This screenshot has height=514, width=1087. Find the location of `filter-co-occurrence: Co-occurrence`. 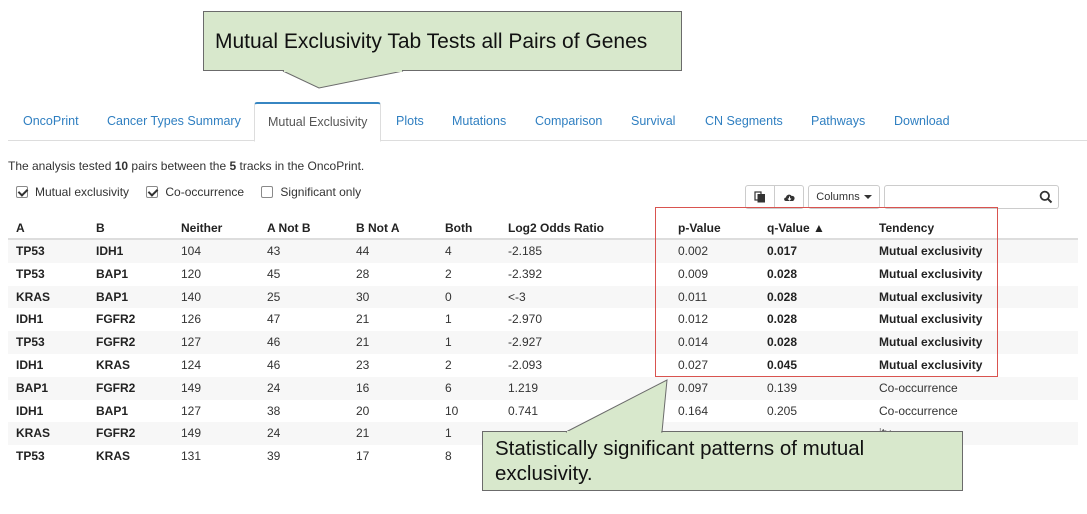

filter-co-occurrence: Co-occurrence is located at coordinates (195, 192).